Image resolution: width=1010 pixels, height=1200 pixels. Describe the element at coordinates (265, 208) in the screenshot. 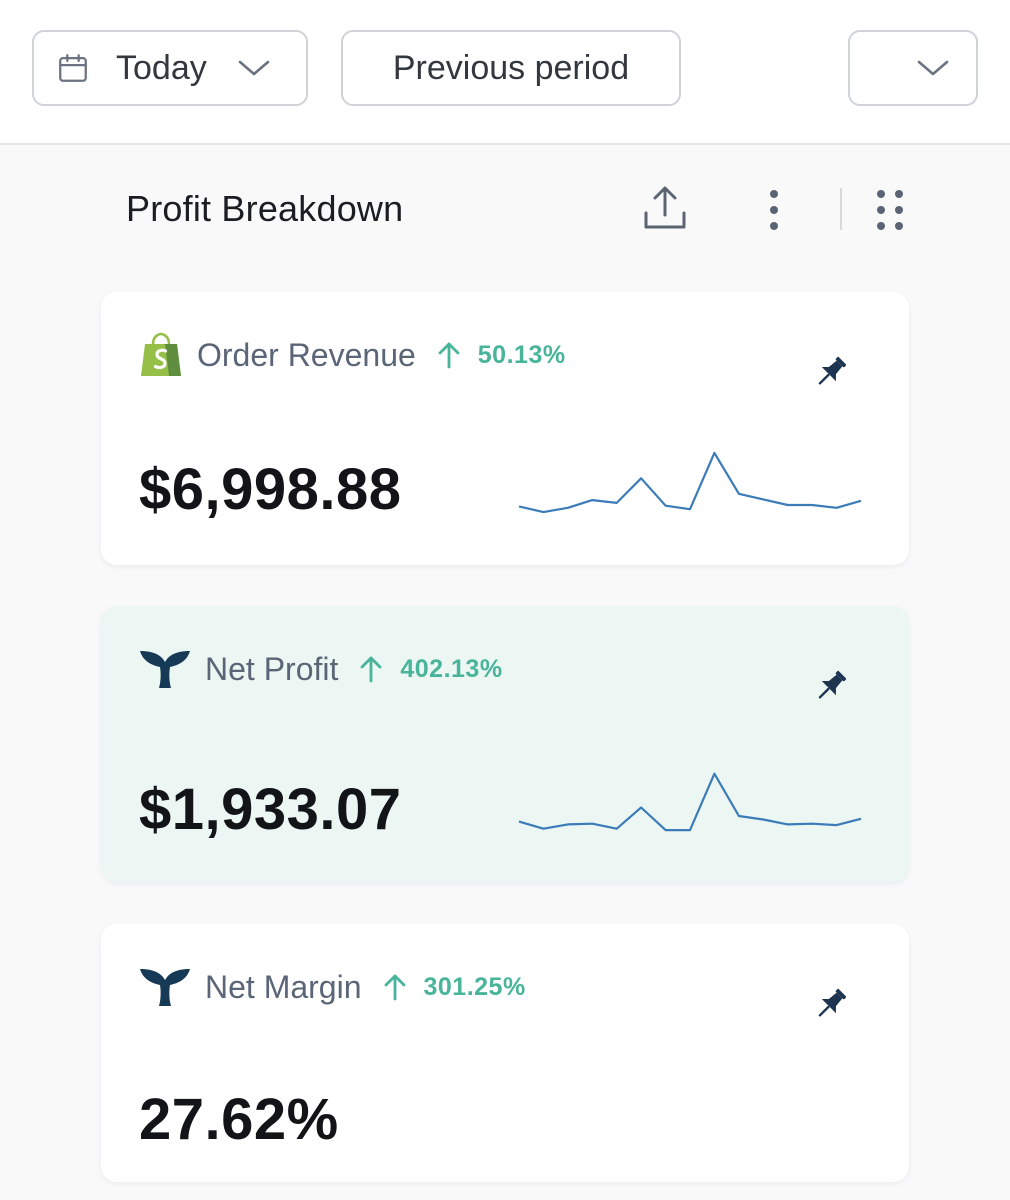

I see `section-title: Profit Breakdown` at that location.